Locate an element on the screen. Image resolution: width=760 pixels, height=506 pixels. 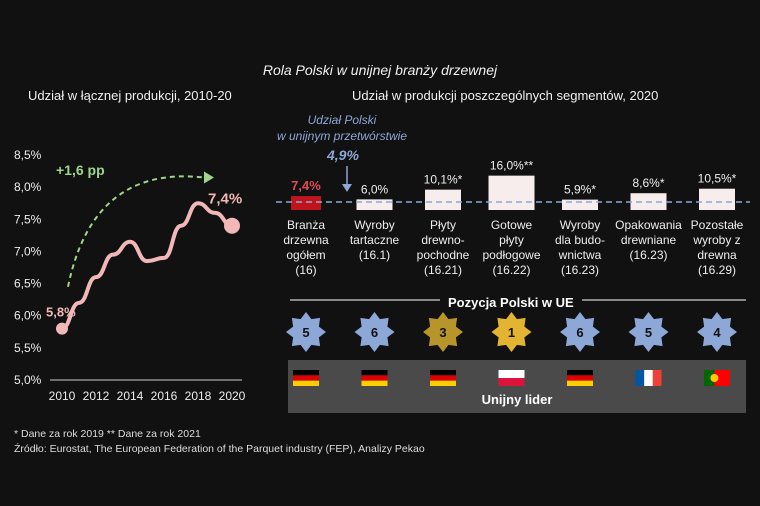
eu-pointer-head is located at coordinates (347, 188).